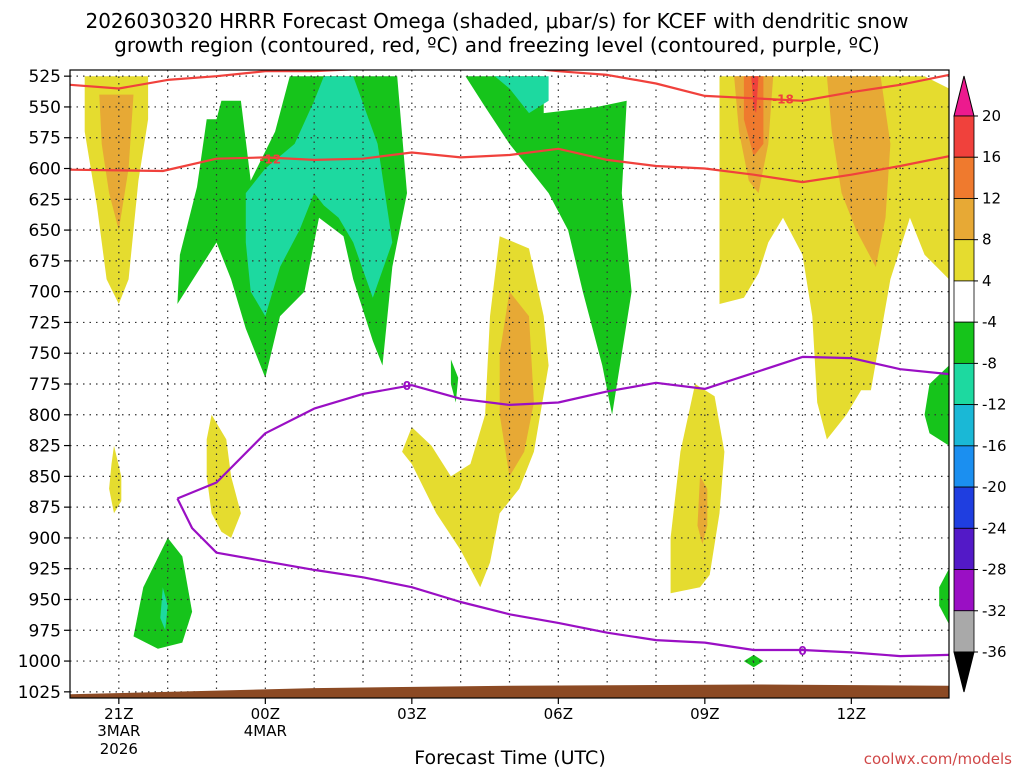 The height and width of the screenshot is (772, 1024). Describe the element at coordinates (45, 200) in the screenshot. I see `ytick-label-625: 625` at that location.